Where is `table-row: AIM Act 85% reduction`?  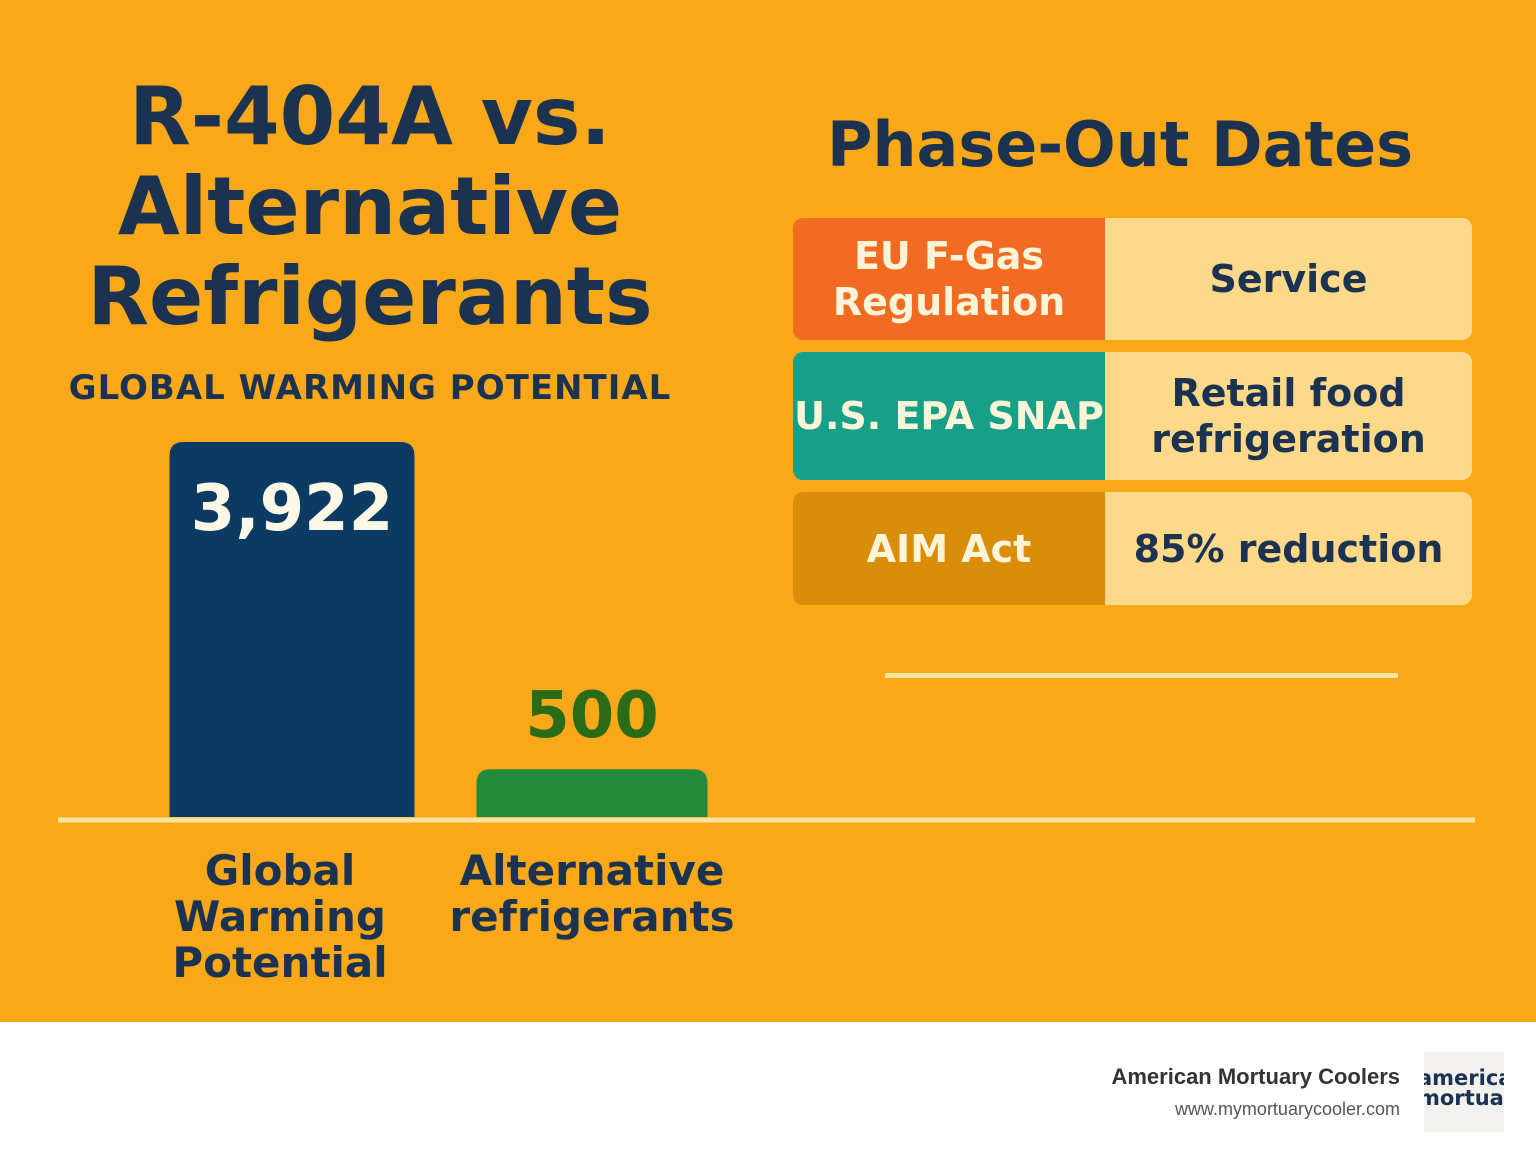
table-row: AIM Act 85% reduction is located at coordinates (1132, 548).